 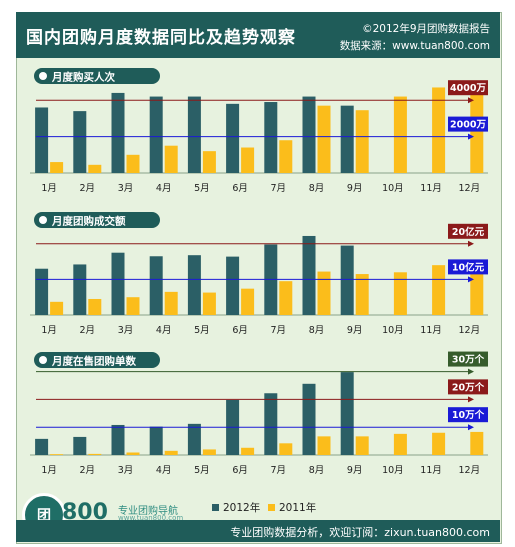 I want to click on panel-title: 月度购买人次, so click(x=83, y=77).